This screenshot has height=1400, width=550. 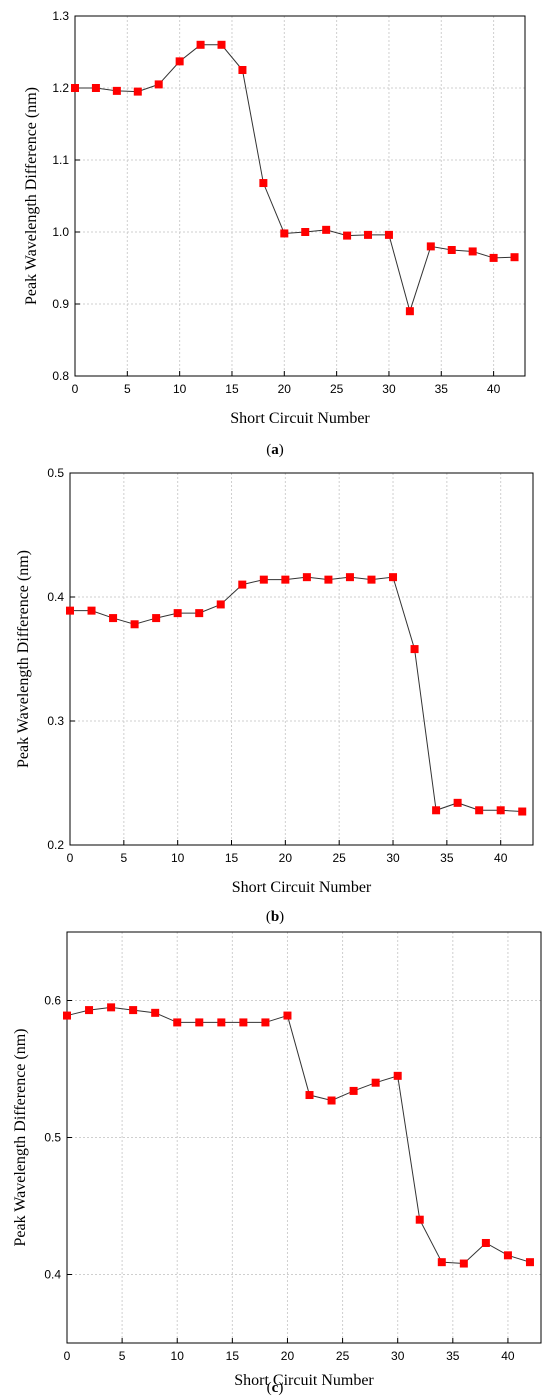 I want to click on y-tick-label: 0.9, so click(x=60, y=304).